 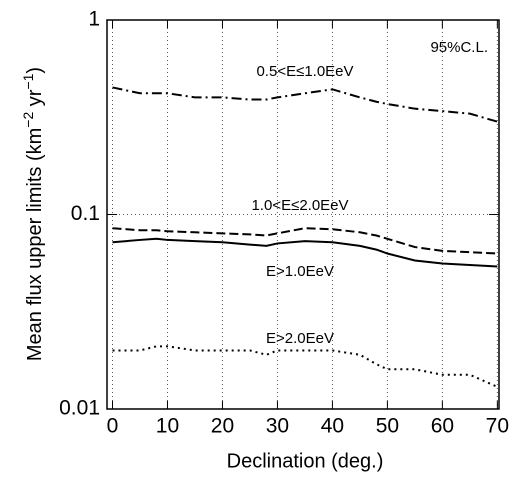 What do you see at coordinates (113, 426) in the screenshot?
I see `x-tick-label: 0` at bounding box center [113, 426].